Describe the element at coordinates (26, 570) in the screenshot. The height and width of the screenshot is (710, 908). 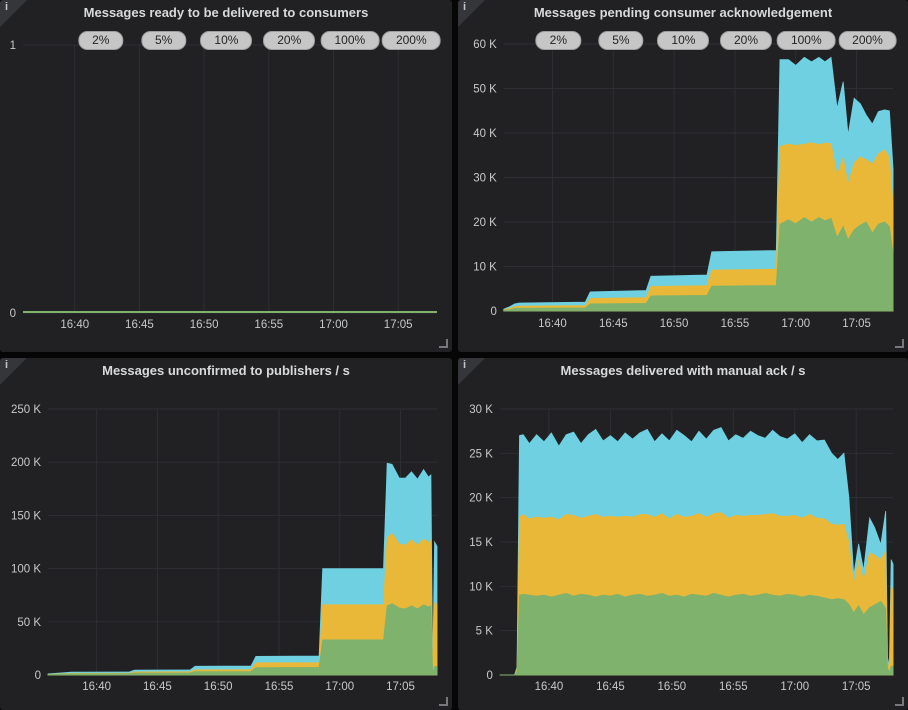
I see `y-tick-label: 100 K` at that location.